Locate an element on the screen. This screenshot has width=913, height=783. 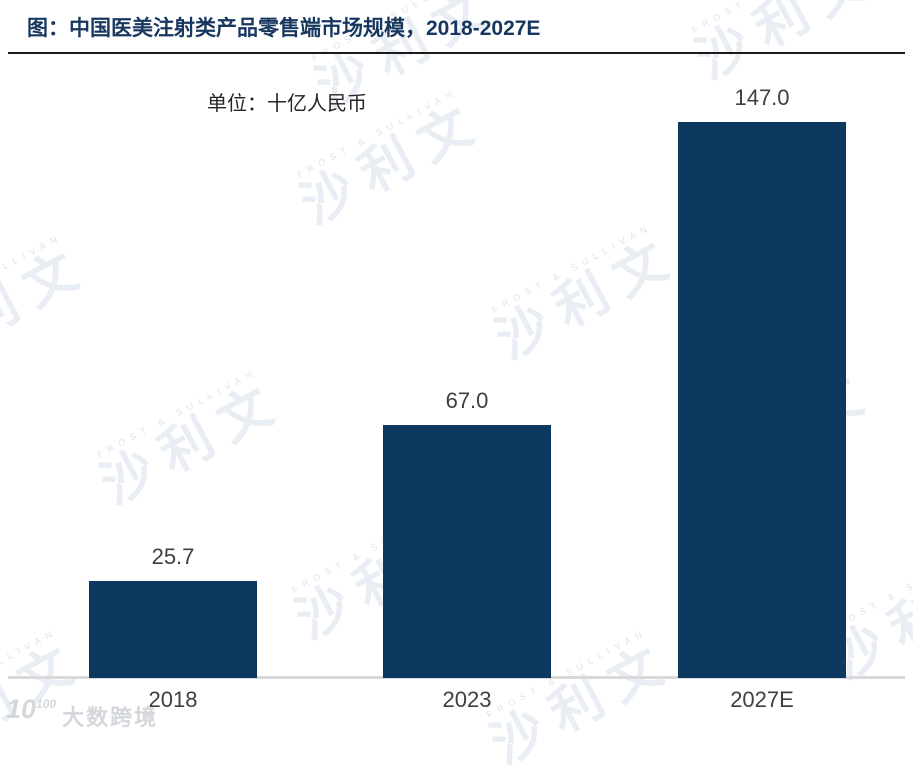
googol-10-100-icon: 10100 is located at coordinates (31, 709).